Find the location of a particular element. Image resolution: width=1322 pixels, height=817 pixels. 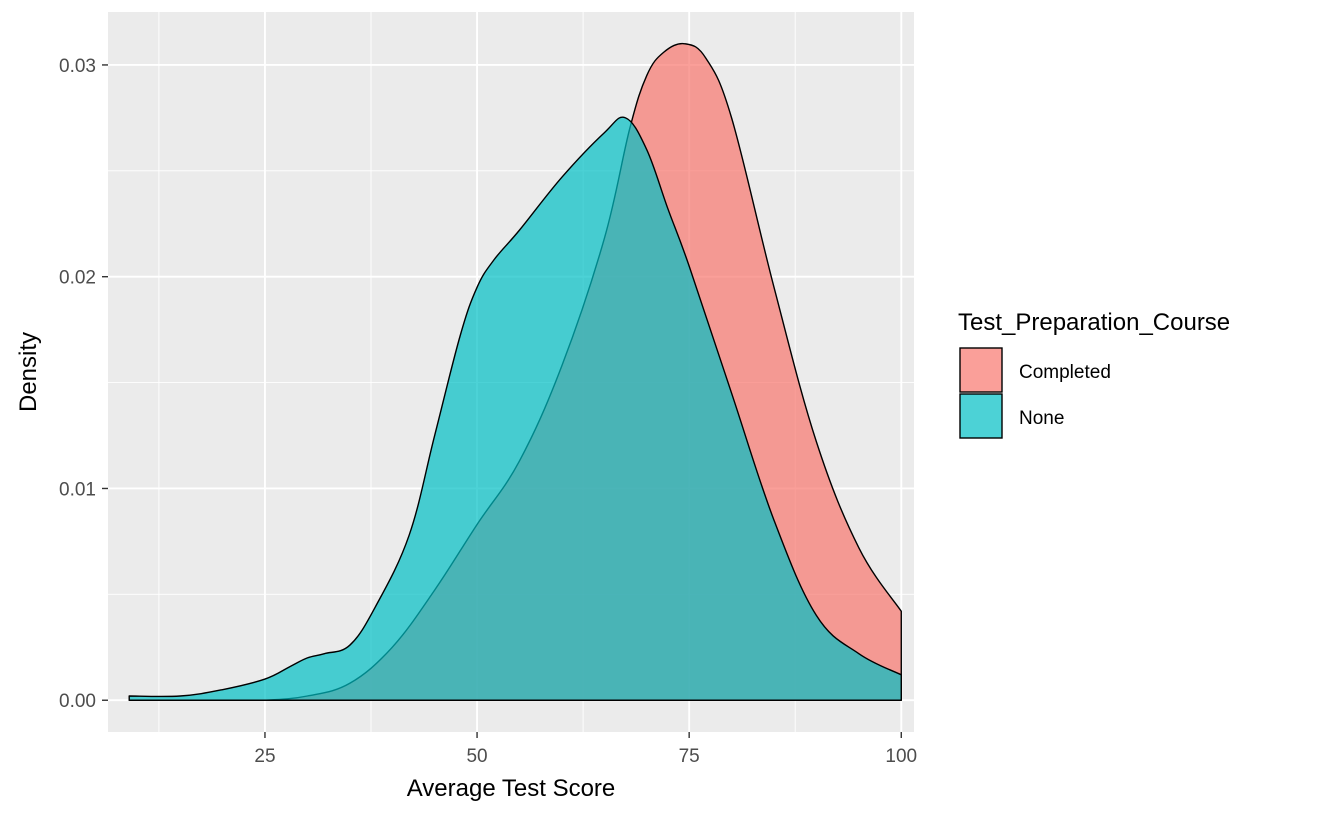

x-tick-label: 100 is located at coordinates (901, 756).